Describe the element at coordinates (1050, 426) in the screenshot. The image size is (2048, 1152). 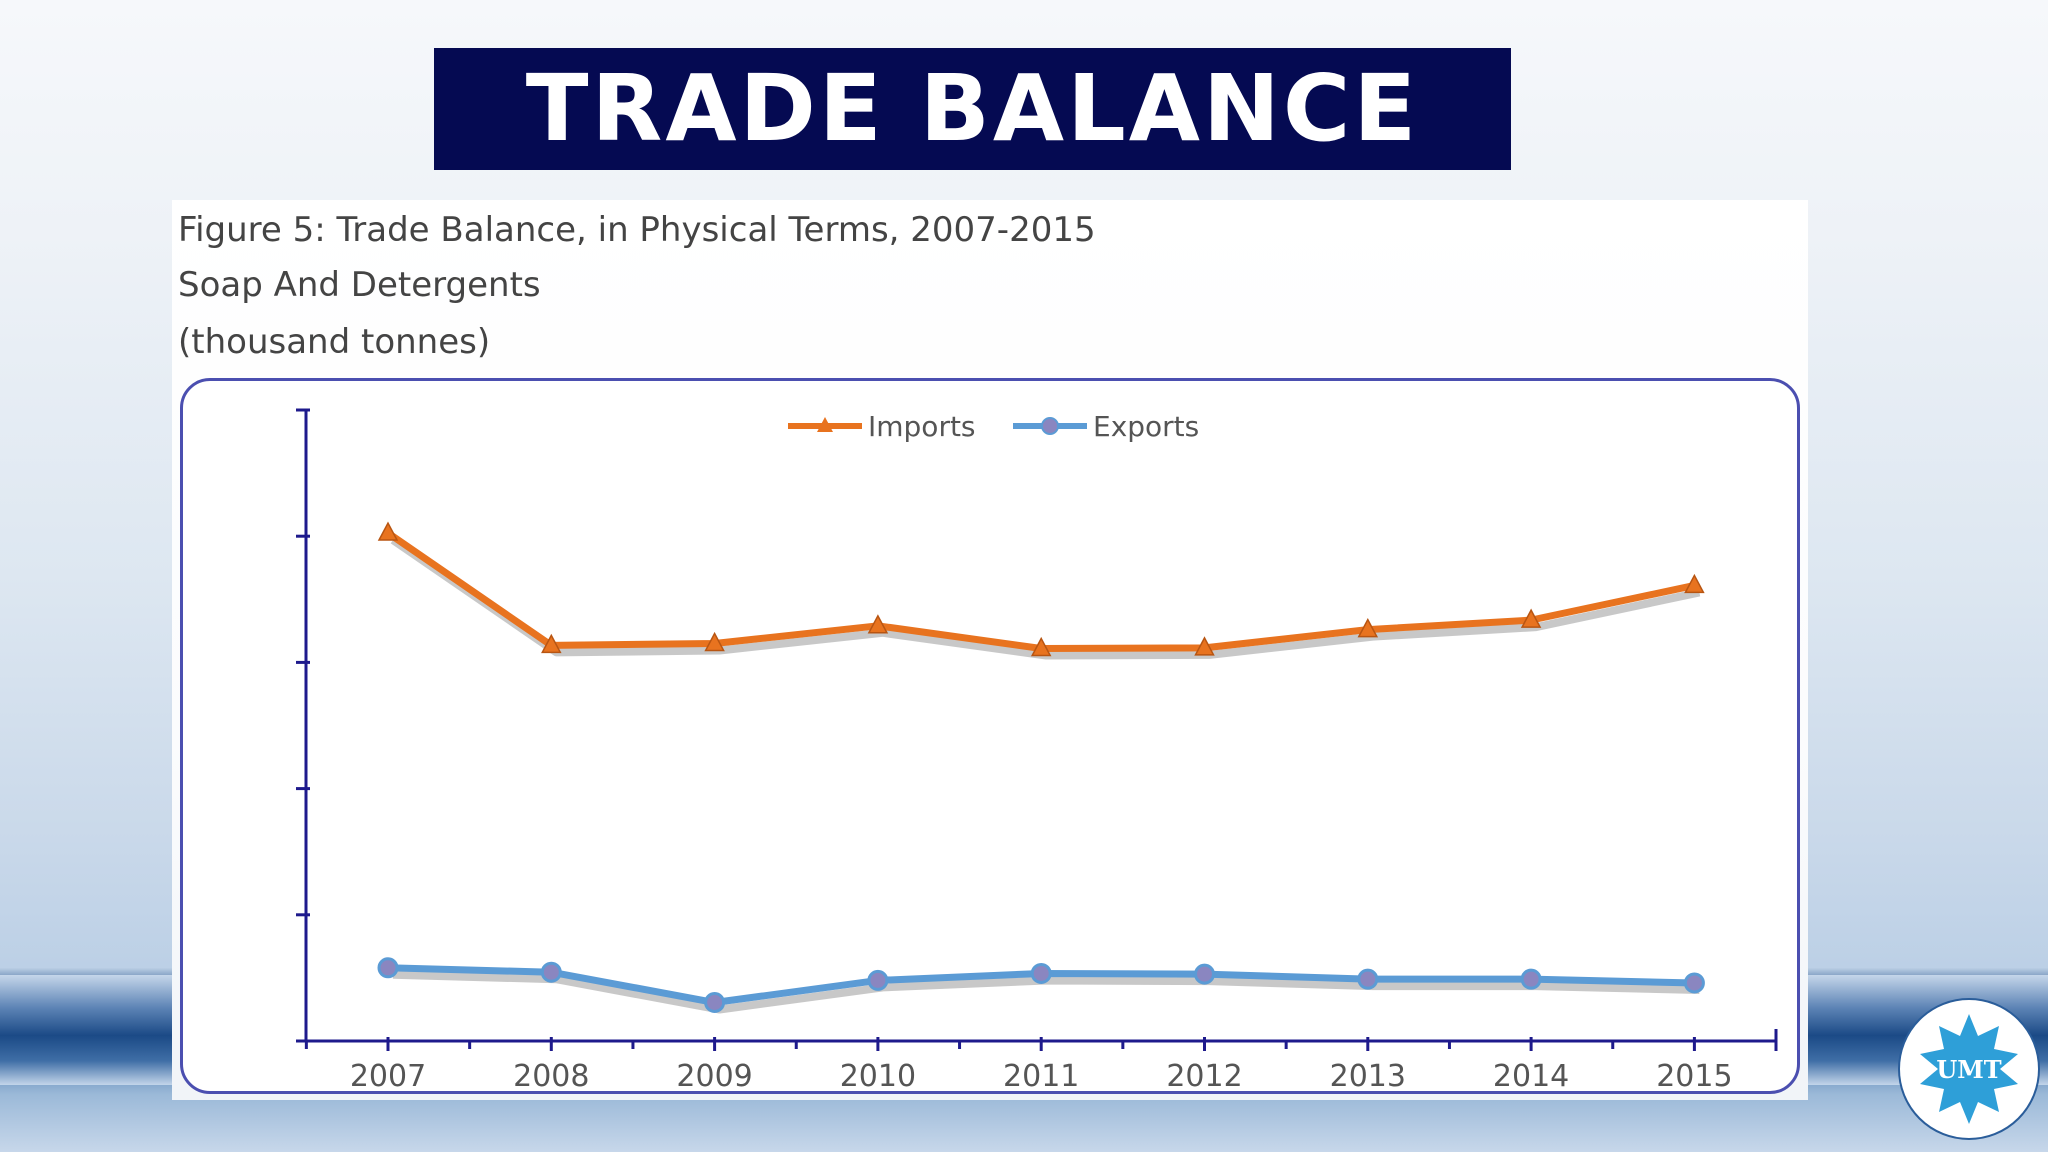
I see `legend-marker-exports` at that location.